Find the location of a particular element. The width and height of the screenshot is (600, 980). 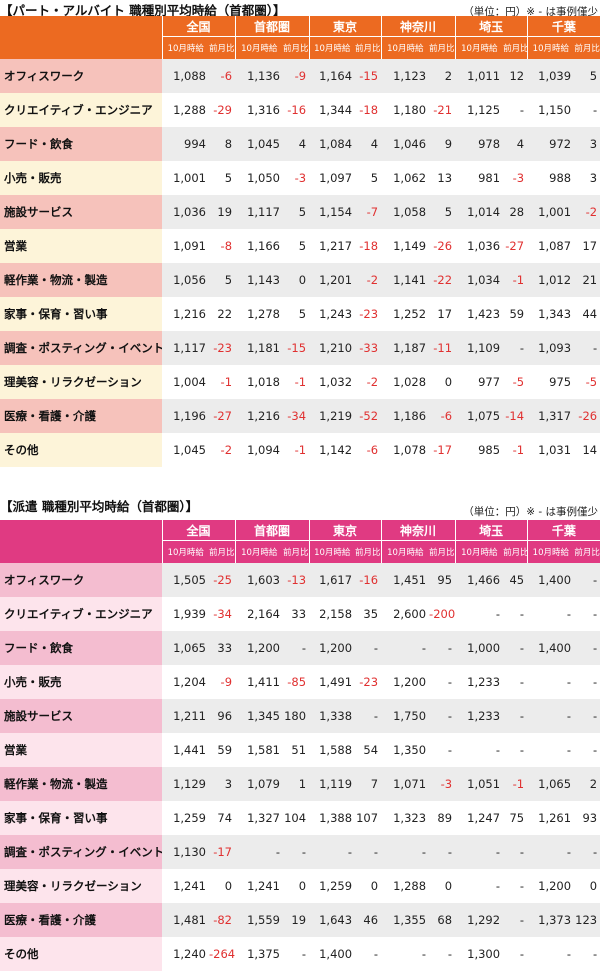

wage-cell: 1,084 is located at coordinates (332, 144).